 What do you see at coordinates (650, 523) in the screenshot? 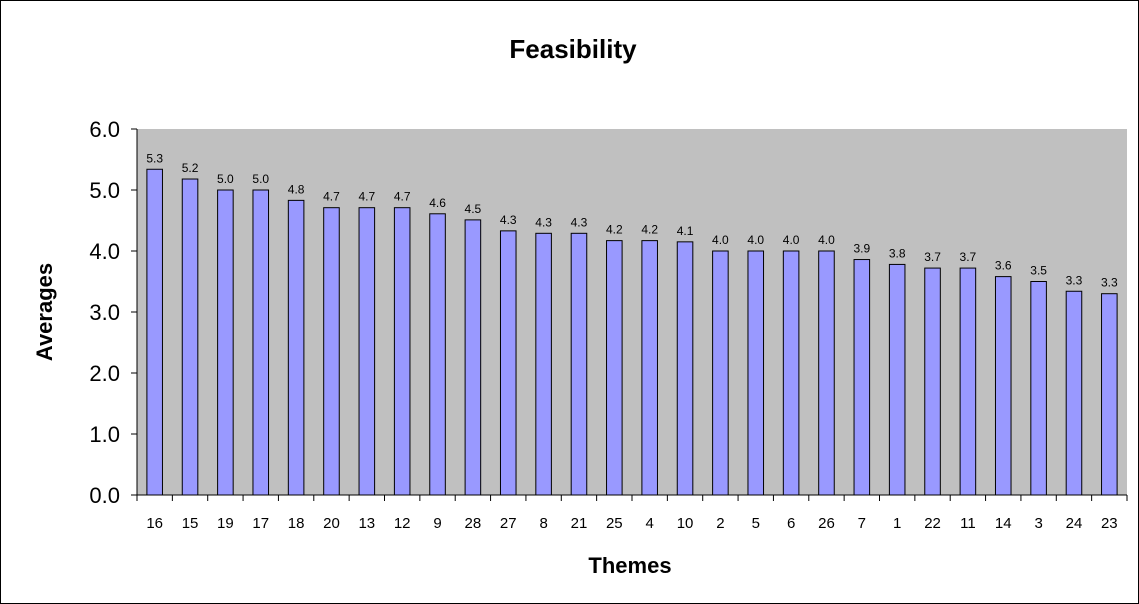
I see `x-tick-label-4: 4` at bounding box center [650, 523].